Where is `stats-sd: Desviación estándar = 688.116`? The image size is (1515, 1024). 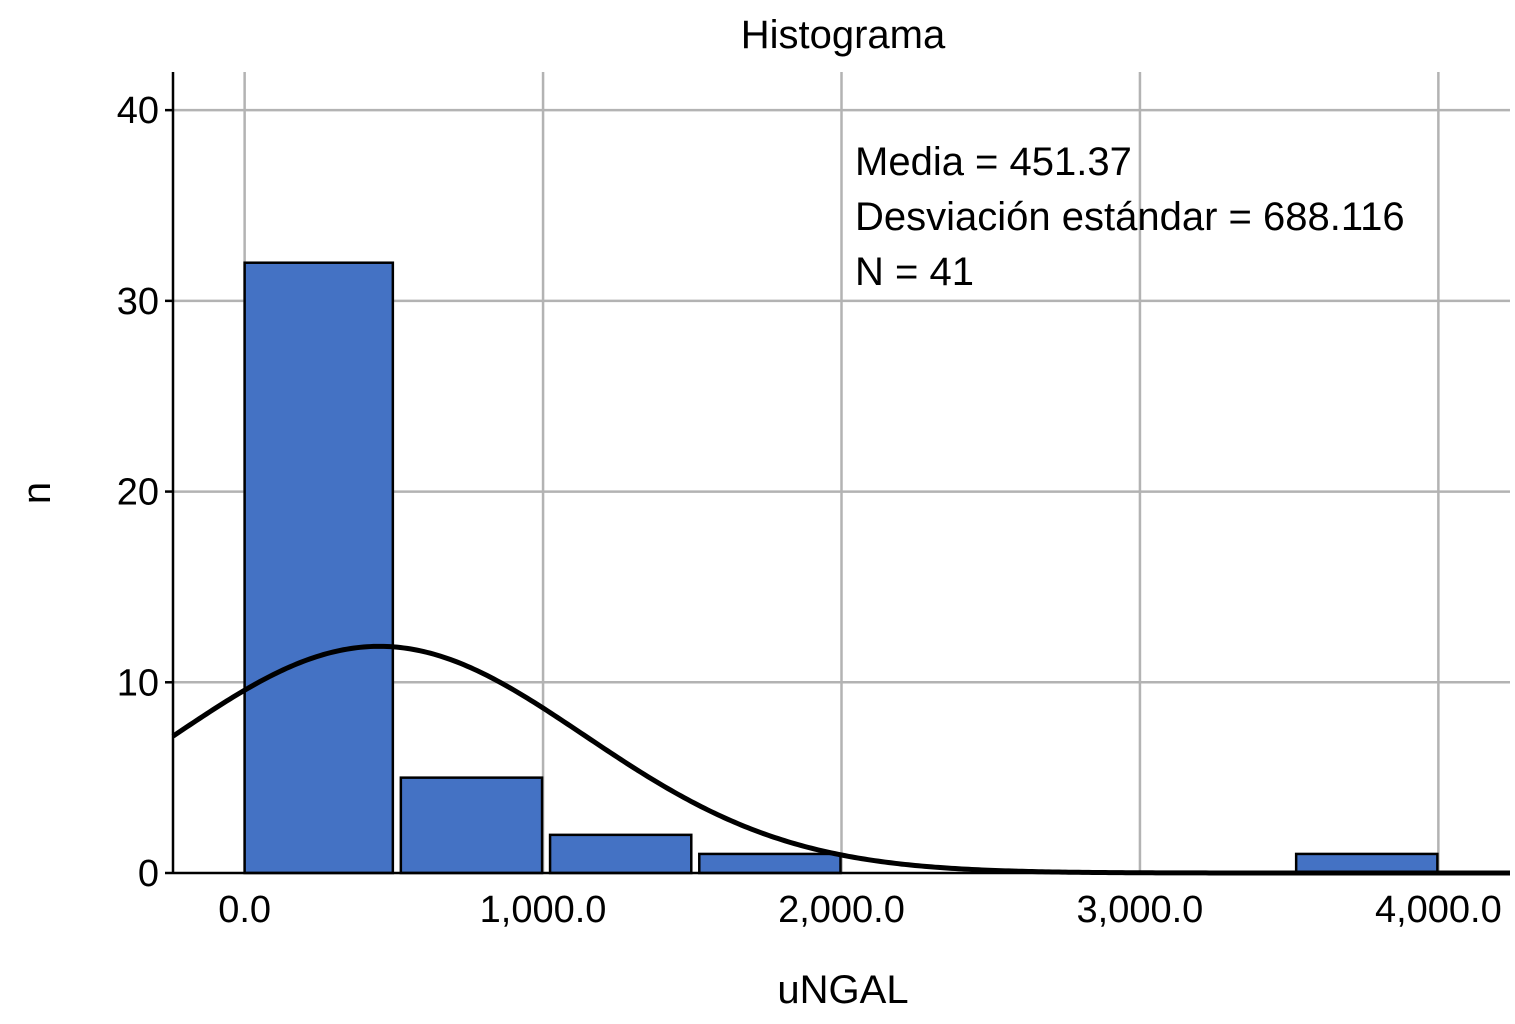
stats-sd: Desviación estándar = 688.116 is located at coordinates (1130, 217).